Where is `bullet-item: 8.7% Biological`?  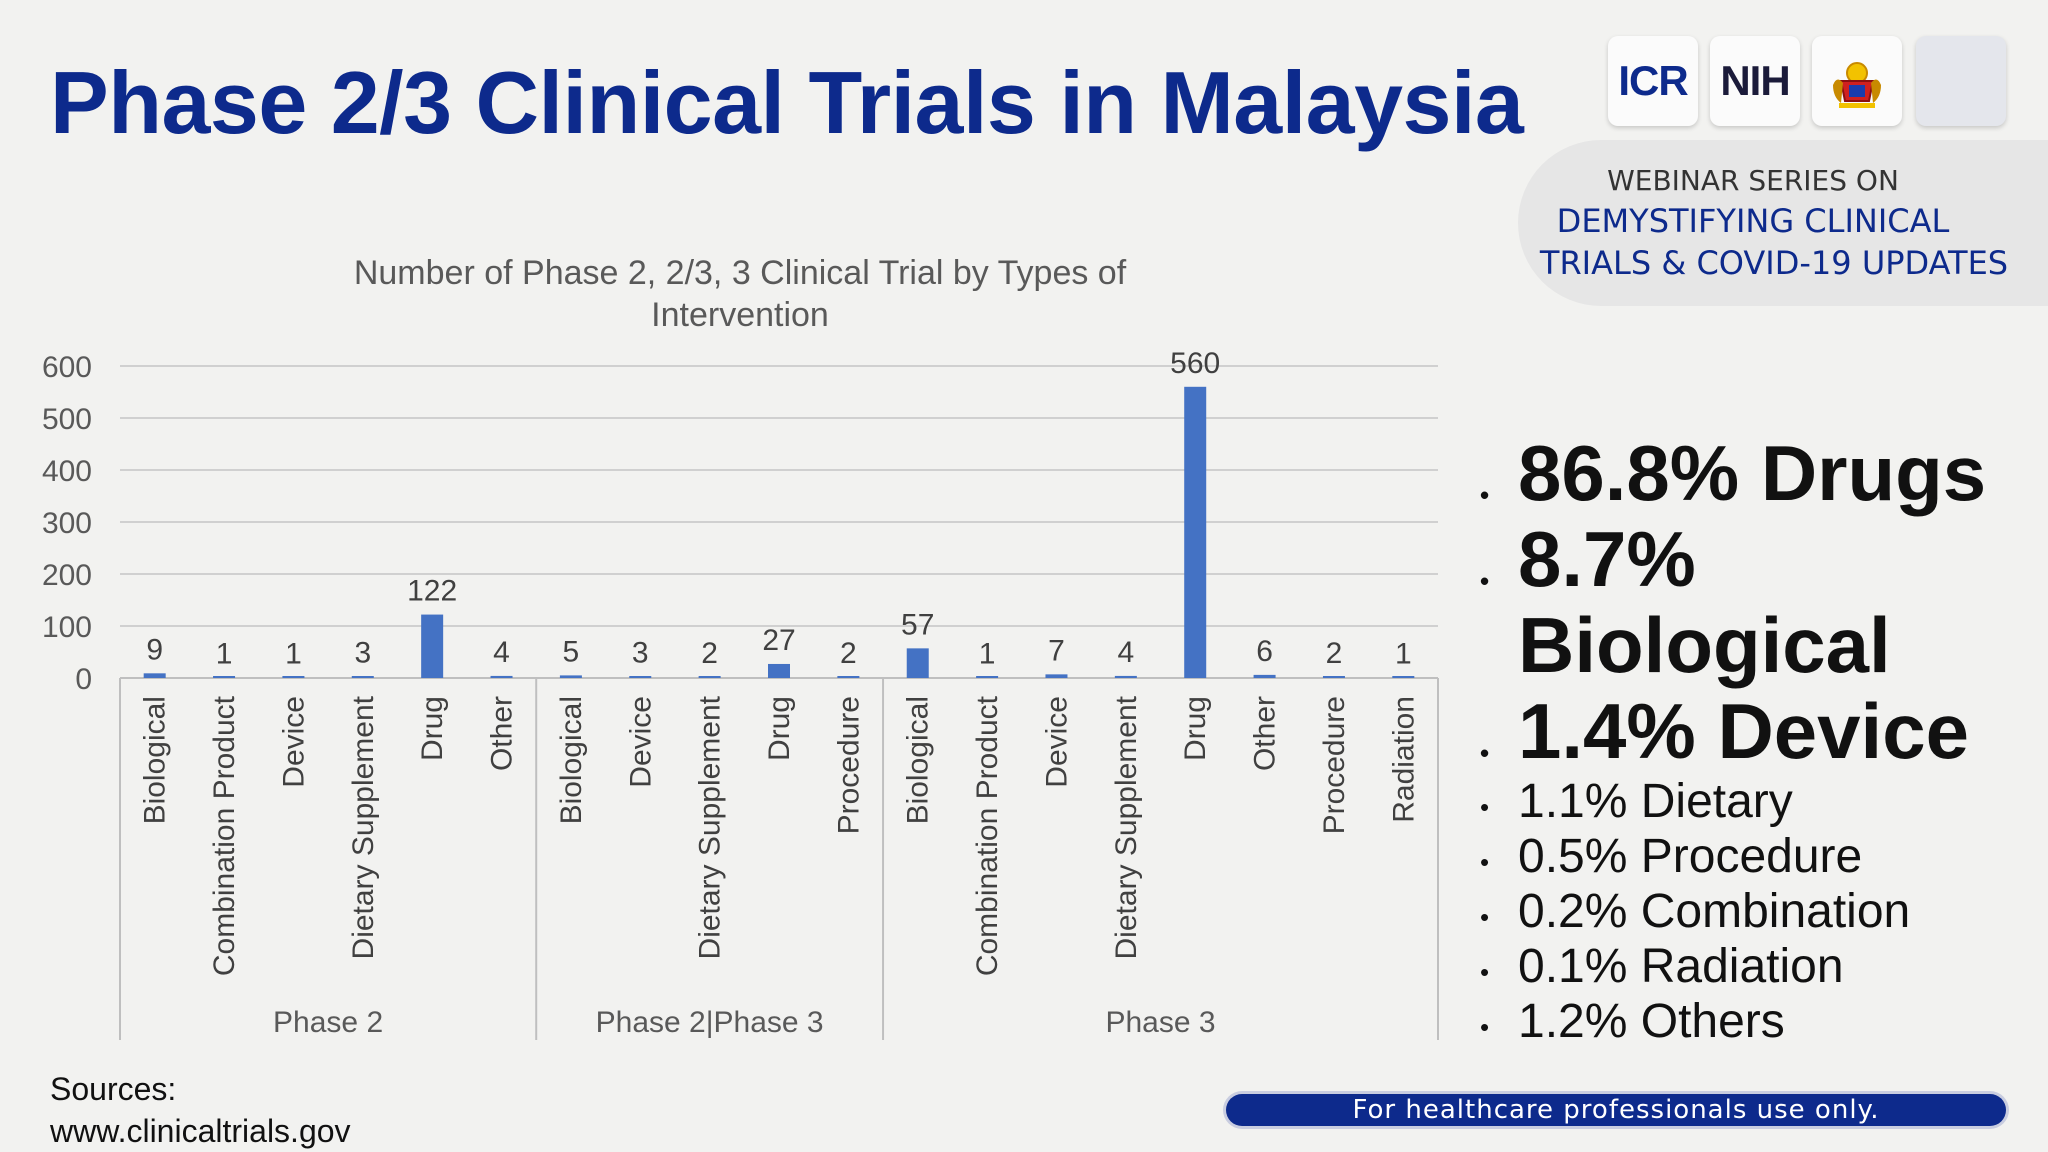
bullet-item: 8.7% Biological is located at coordinates (1760, 602).